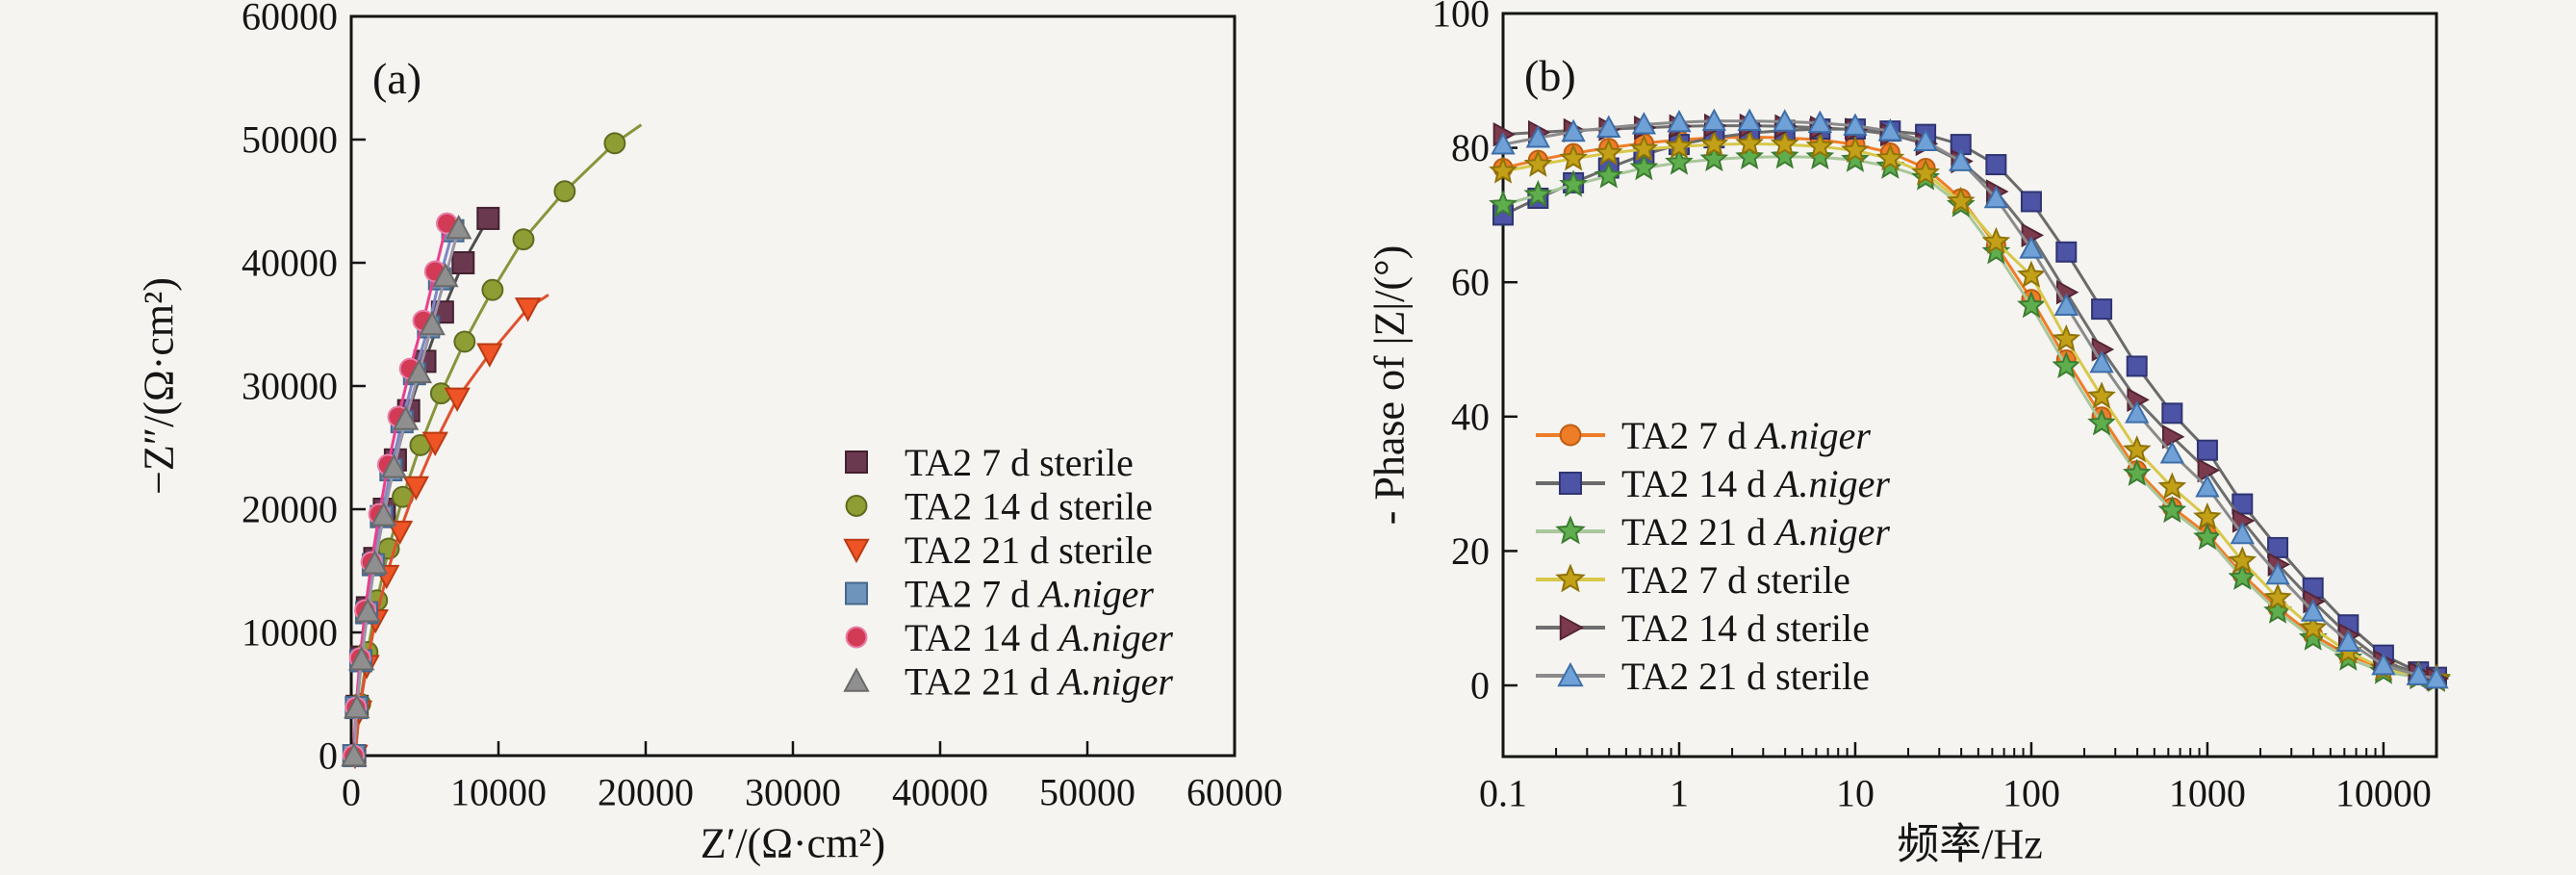 This screenshot has height=875, width=2576. I want to click on x-tick-label: 50000, so click(1087, 793).